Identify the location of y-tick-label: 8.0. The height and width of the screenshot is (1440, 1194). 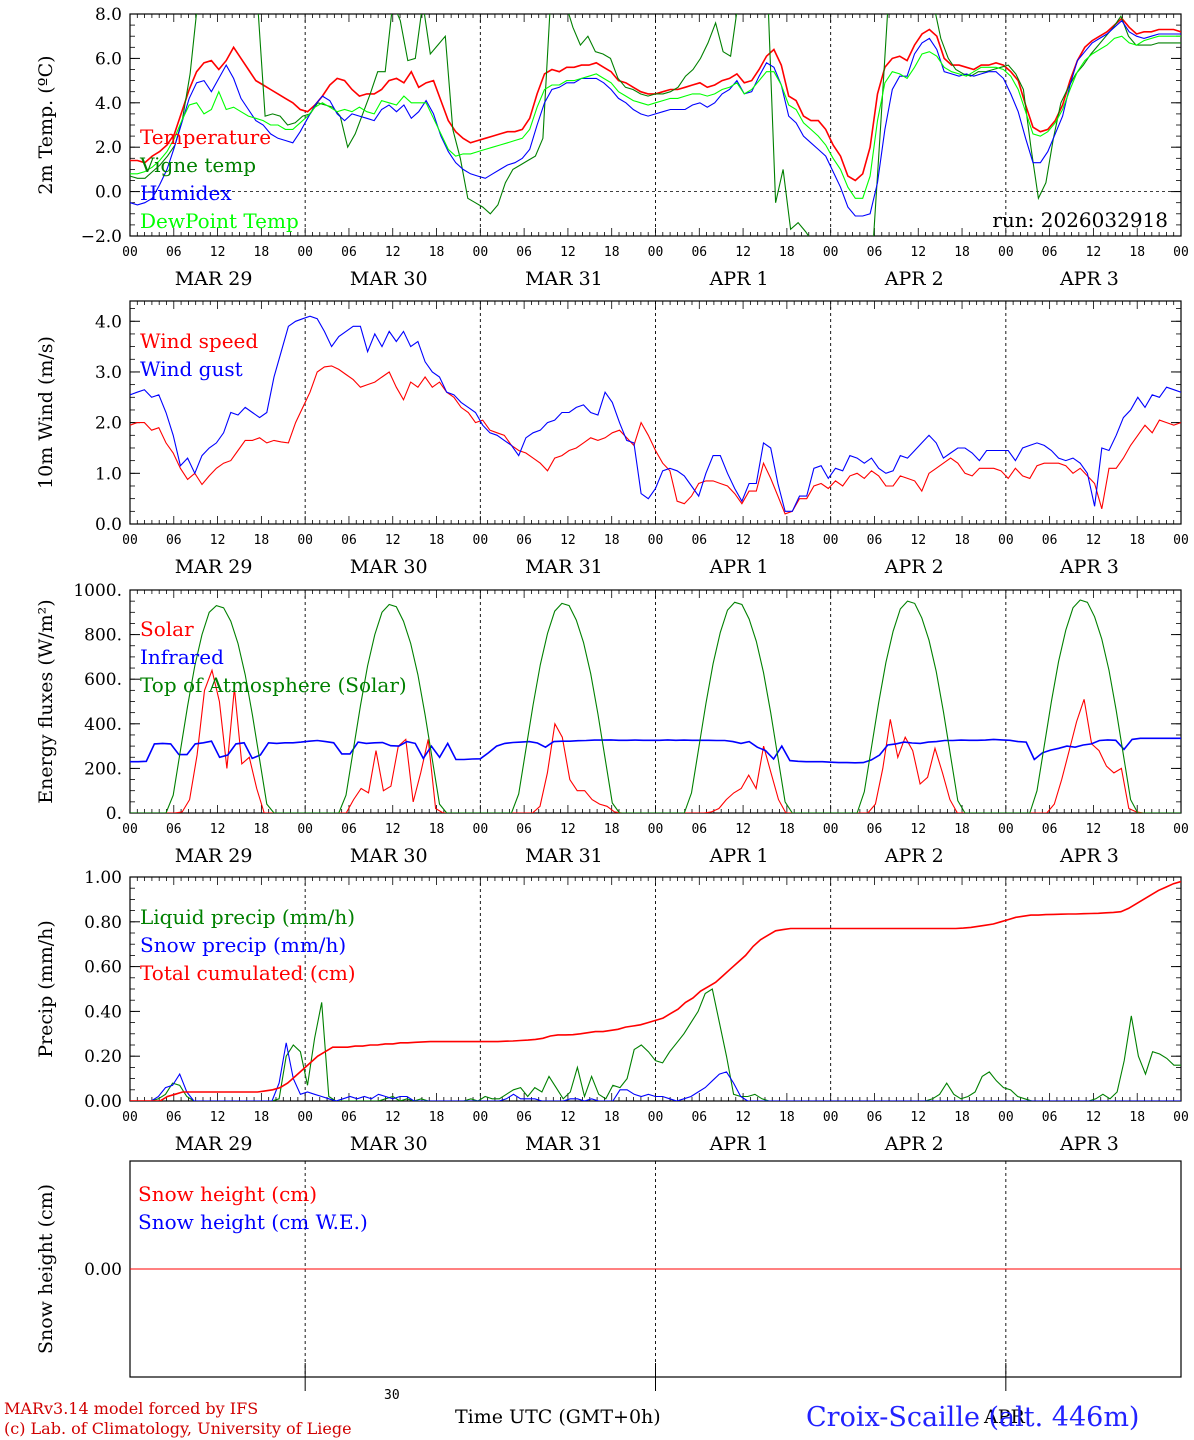
(108, 15).